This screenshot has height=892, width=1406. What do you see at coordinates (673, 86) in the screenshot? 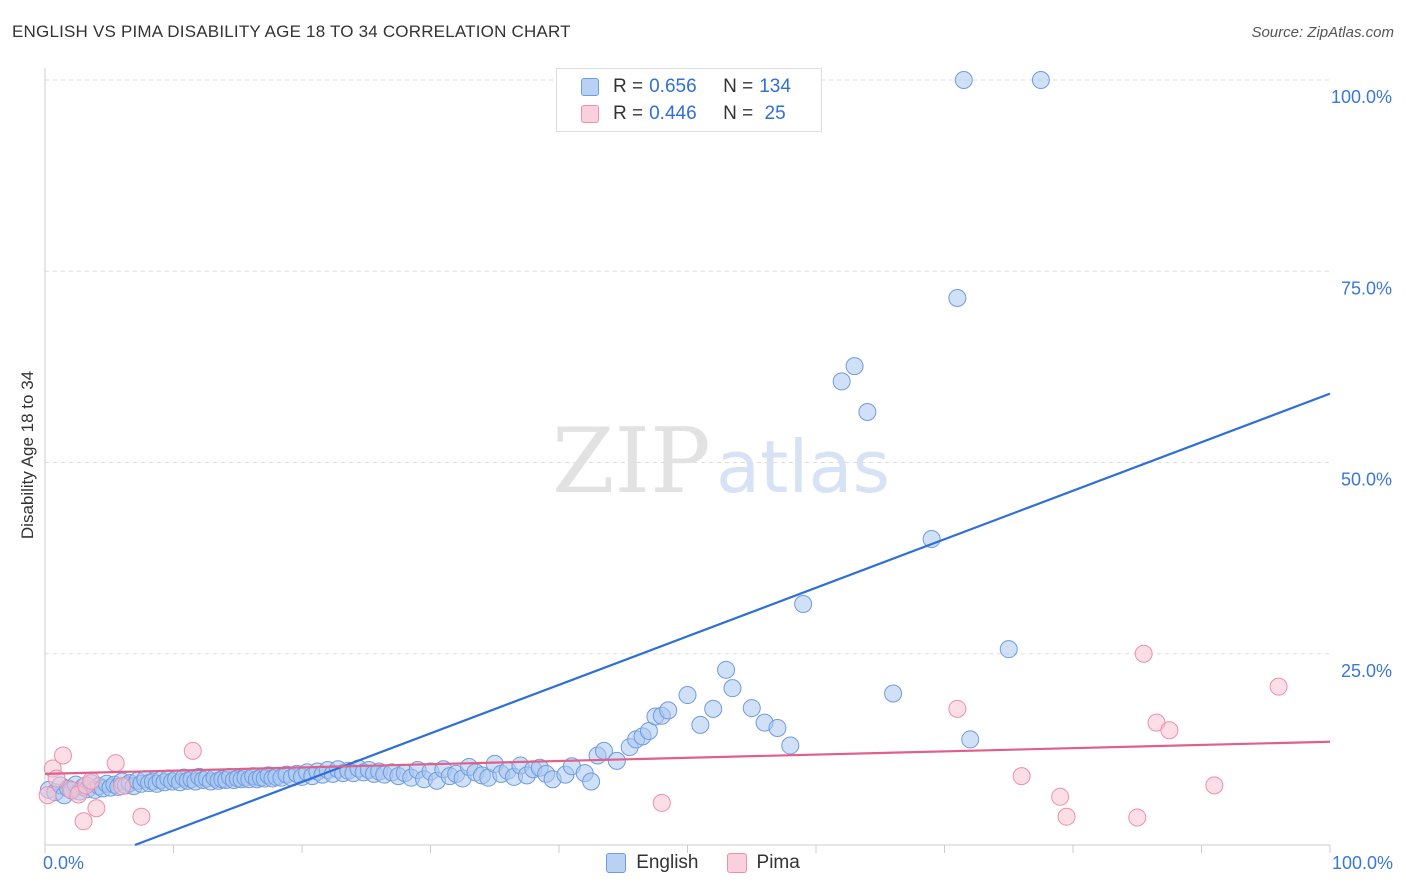
I see `english-r-value: 0.656` at bounding box center [673, 86].